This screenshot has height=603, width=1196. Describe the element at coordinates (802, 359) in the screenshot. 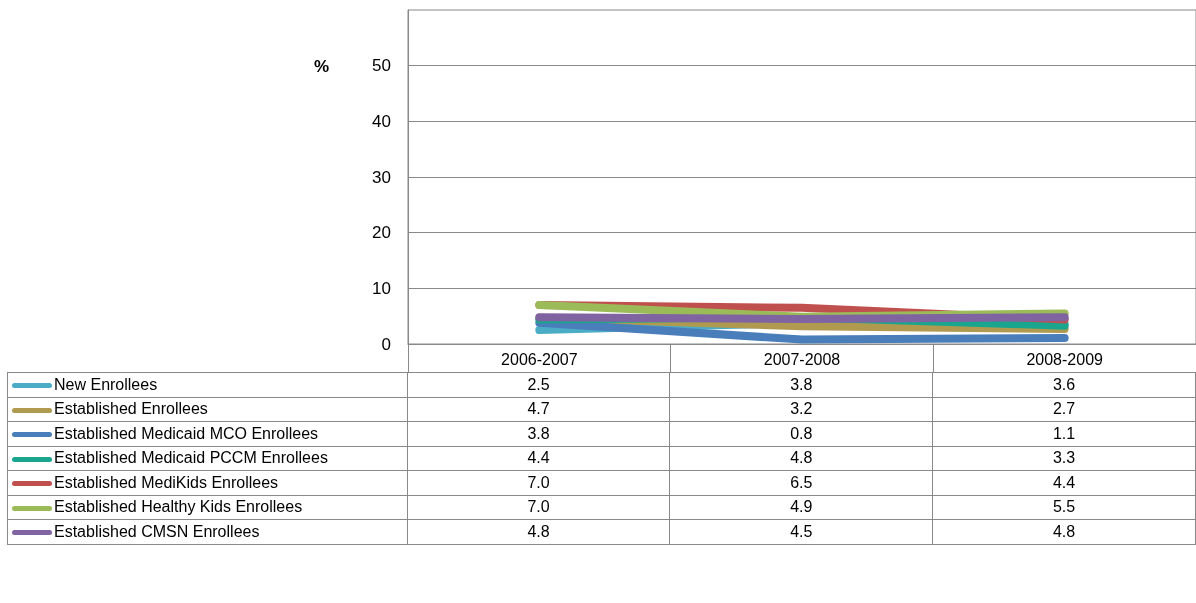

I see `x-tick-label: 2007-2008` at that location.